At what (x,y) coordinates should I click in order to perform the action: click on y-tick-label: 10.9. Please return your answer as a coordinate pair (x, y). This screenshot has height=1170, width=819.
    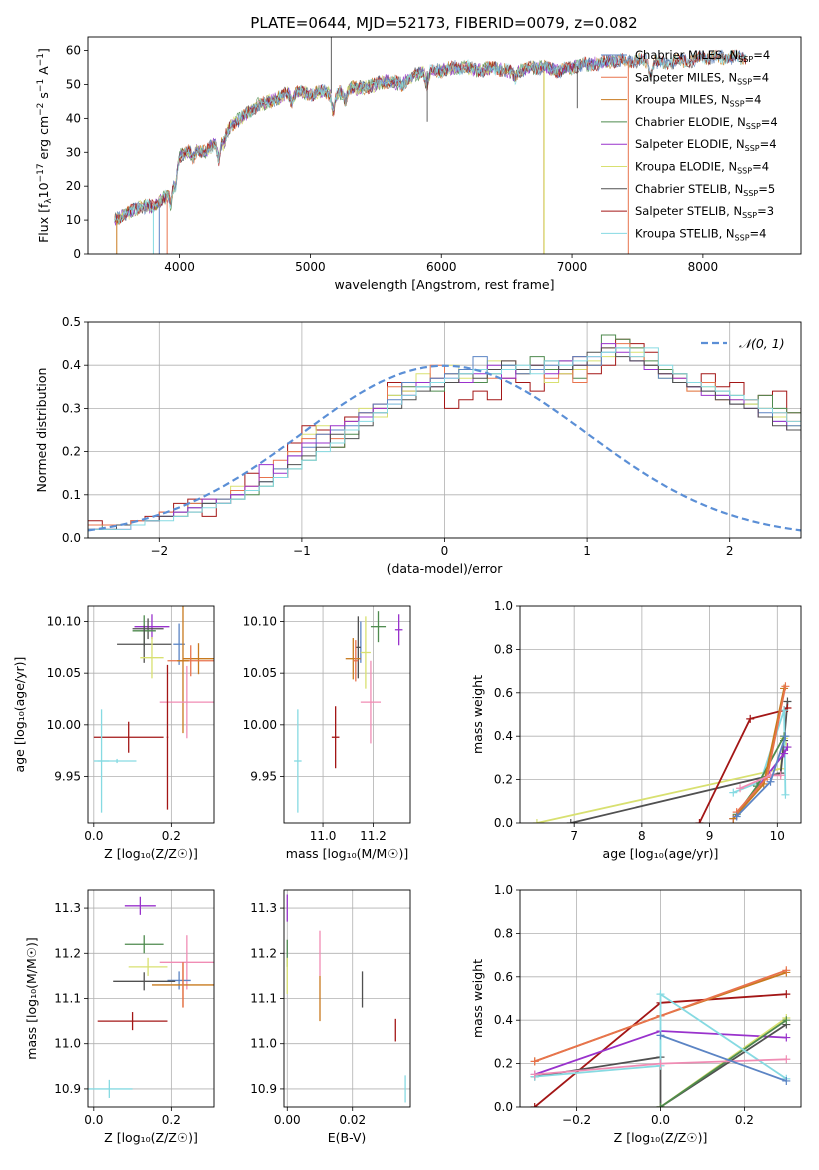
    Looking at the image, I should click on (263, 1089).